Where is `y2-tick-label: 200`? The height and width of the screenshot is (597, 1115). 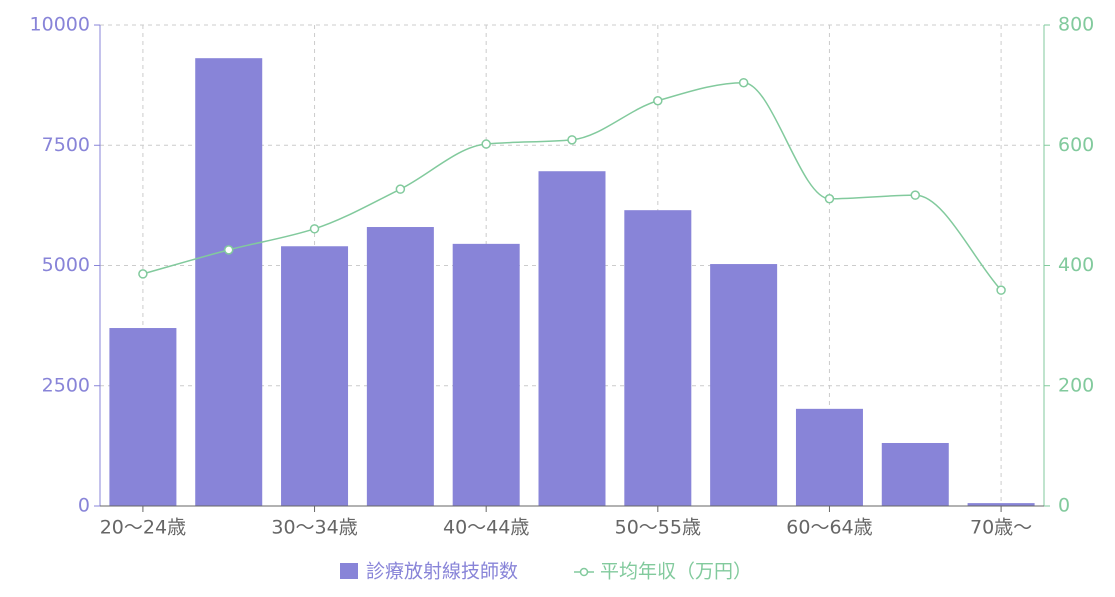 y2-tick-label: 200 is located at coordinates (1076, 385).